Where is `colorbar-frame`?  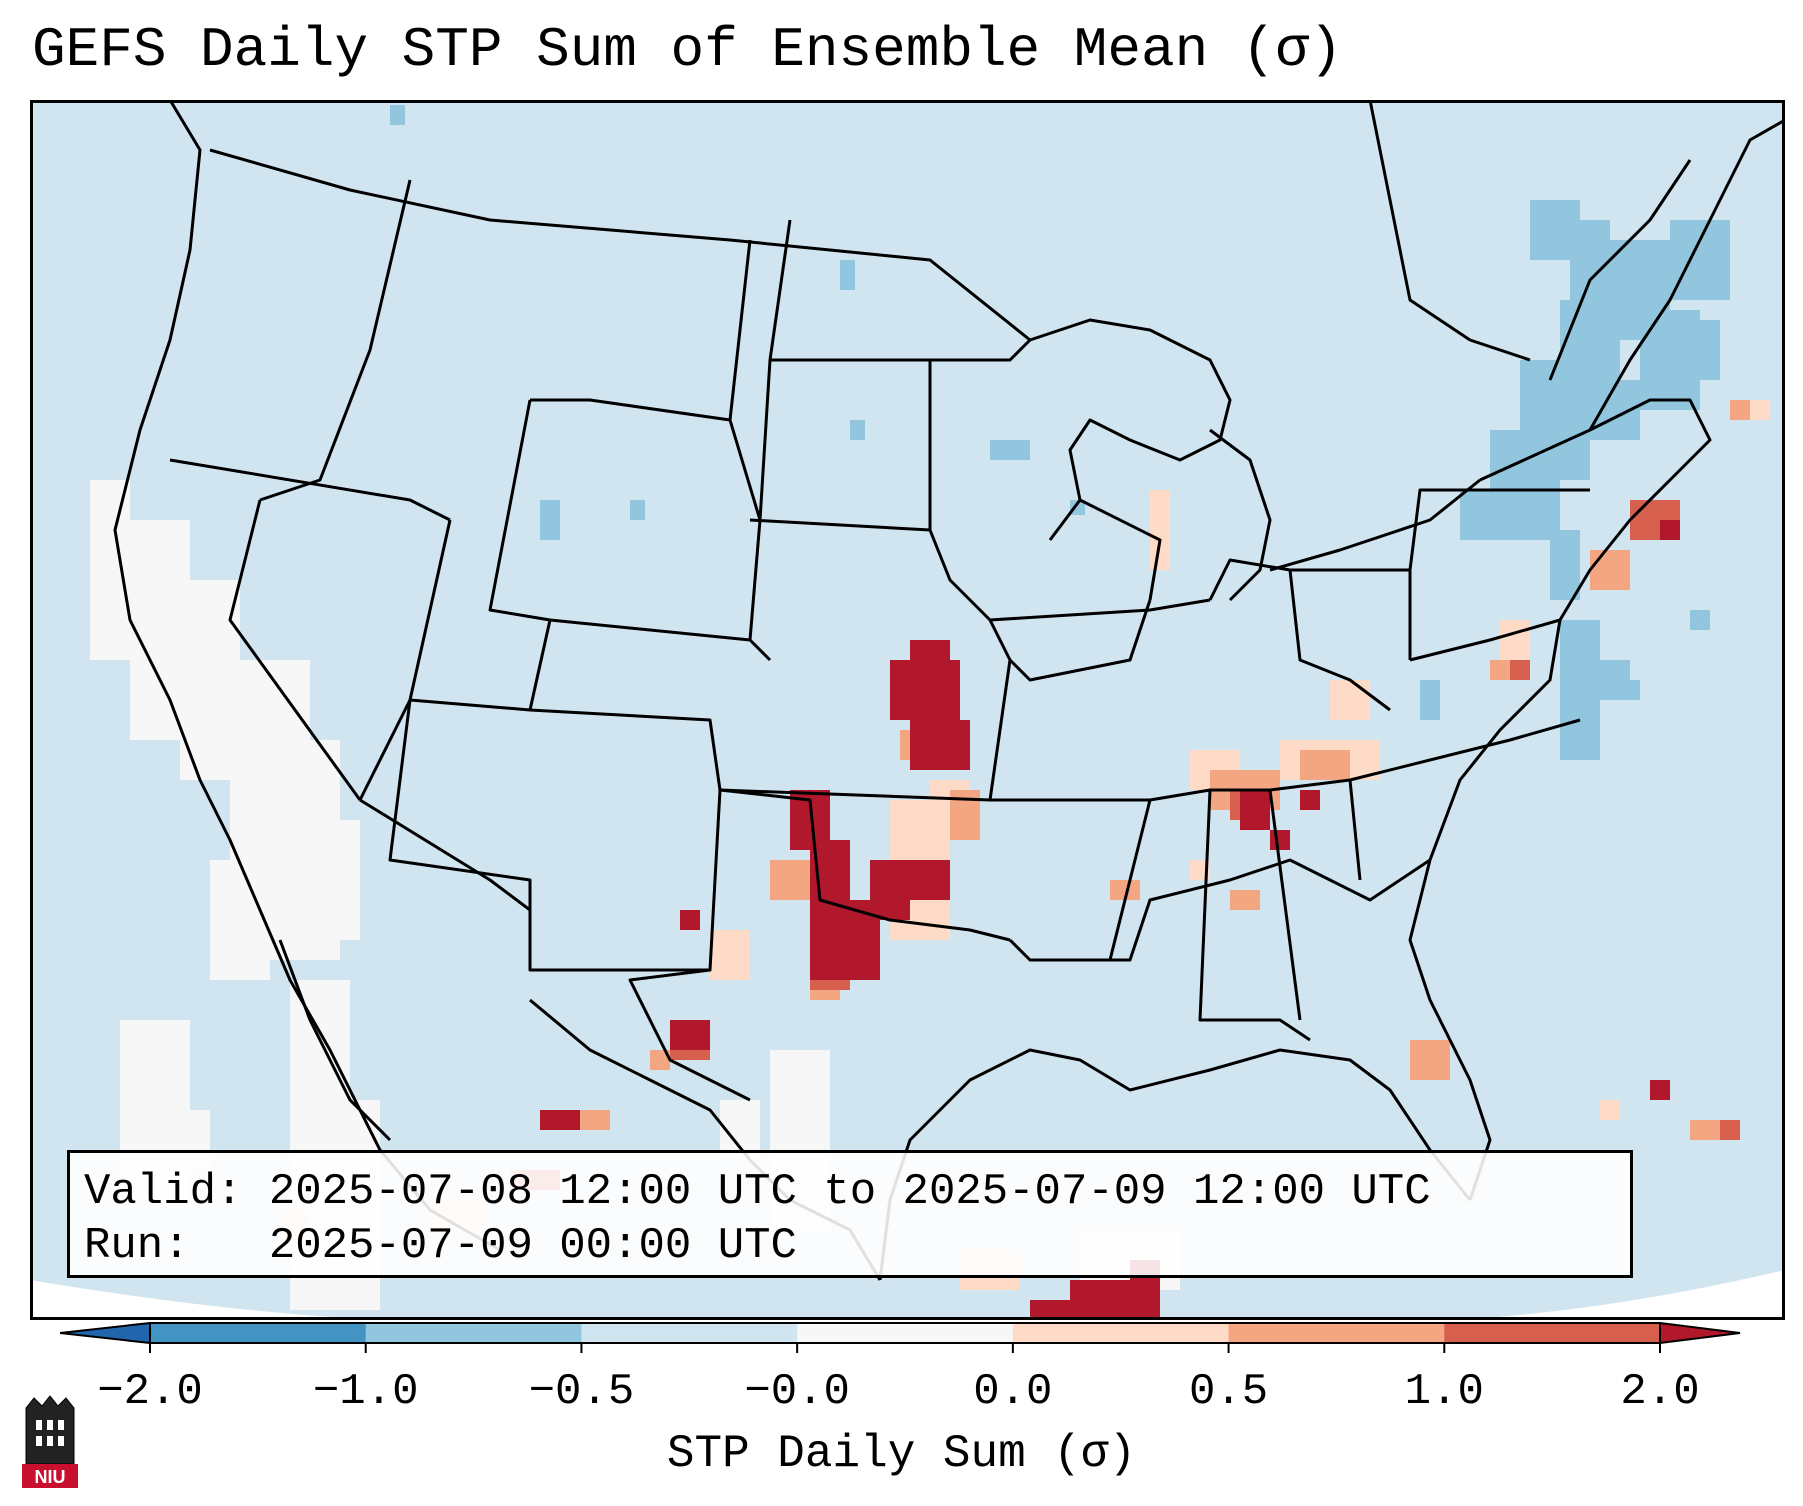
colorbar-frame is located at coordinates (905, 1333).